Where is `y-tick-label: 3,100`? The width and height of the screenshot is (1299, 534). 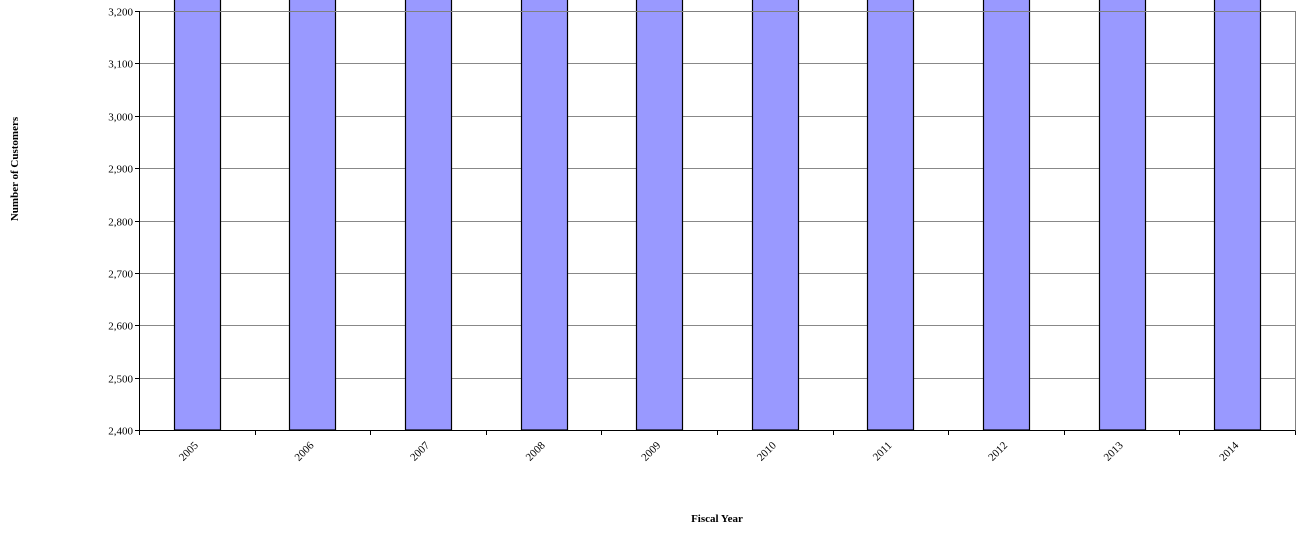 y-tick-label: 3,100 is located at coordinates (120, 65).